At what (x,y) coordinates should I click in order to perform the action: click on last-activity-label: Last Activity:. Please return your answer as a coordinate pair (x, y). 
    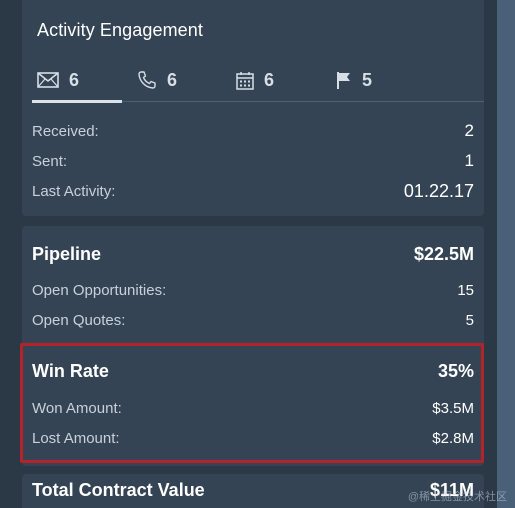
    Looking at the image, I should click on (74, 191).